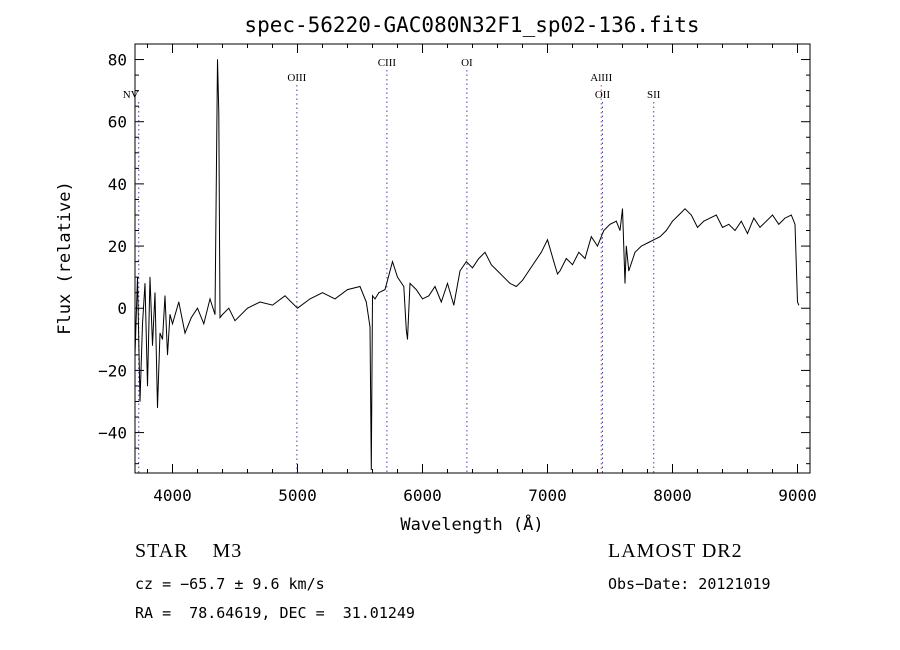 This screenshot has height=650, width=900. I want to click on y-tick-label-1: −20, so click(112, 370).